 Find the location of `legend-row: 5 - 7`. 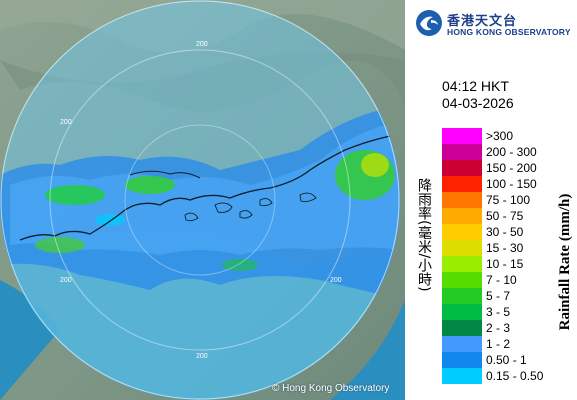

legend-row: 5 - 7 is located at coordinates (507, 296).